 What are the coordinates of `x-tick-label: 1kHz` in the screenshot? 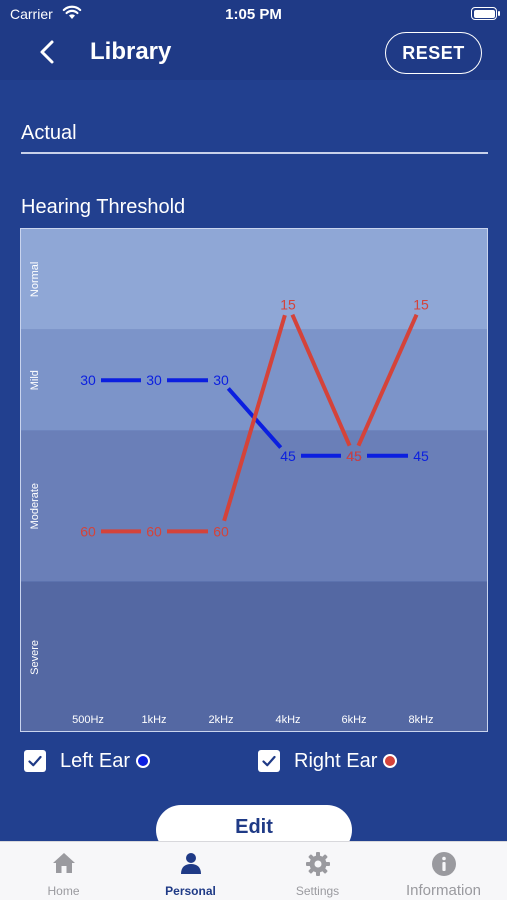 It's located at (153, 720).